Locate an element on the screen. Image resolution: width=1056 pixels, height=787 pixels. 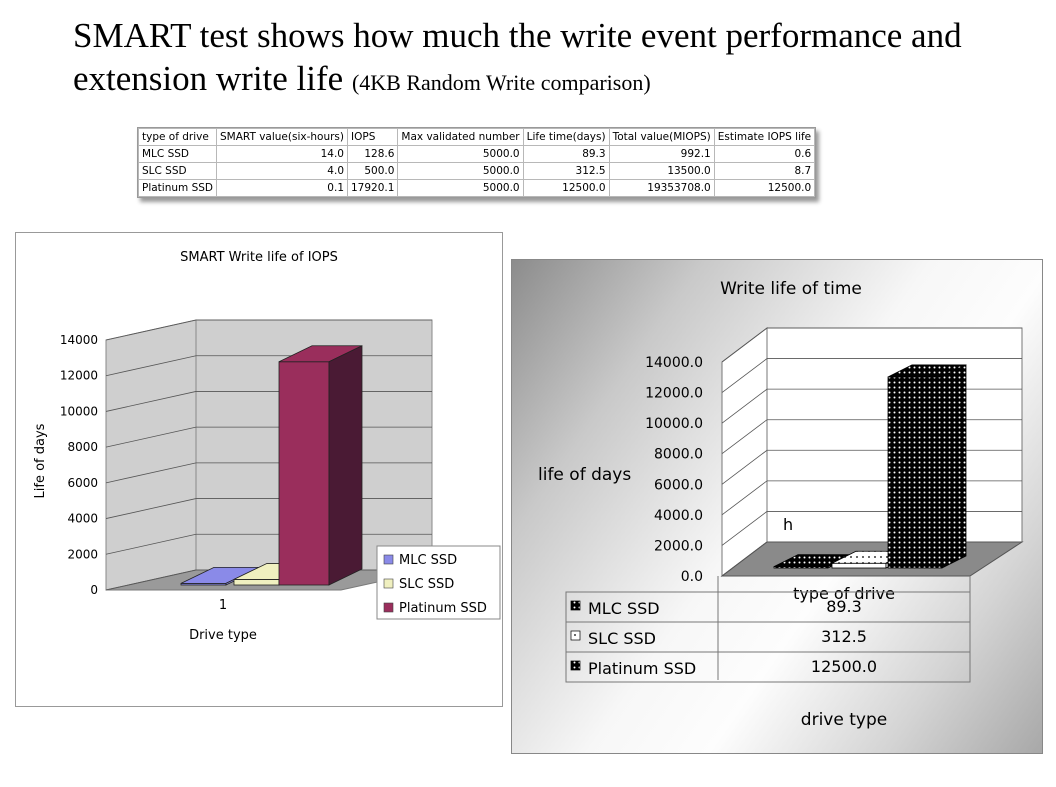
table-cell: 312.5 is located at coordinates (566, 171).